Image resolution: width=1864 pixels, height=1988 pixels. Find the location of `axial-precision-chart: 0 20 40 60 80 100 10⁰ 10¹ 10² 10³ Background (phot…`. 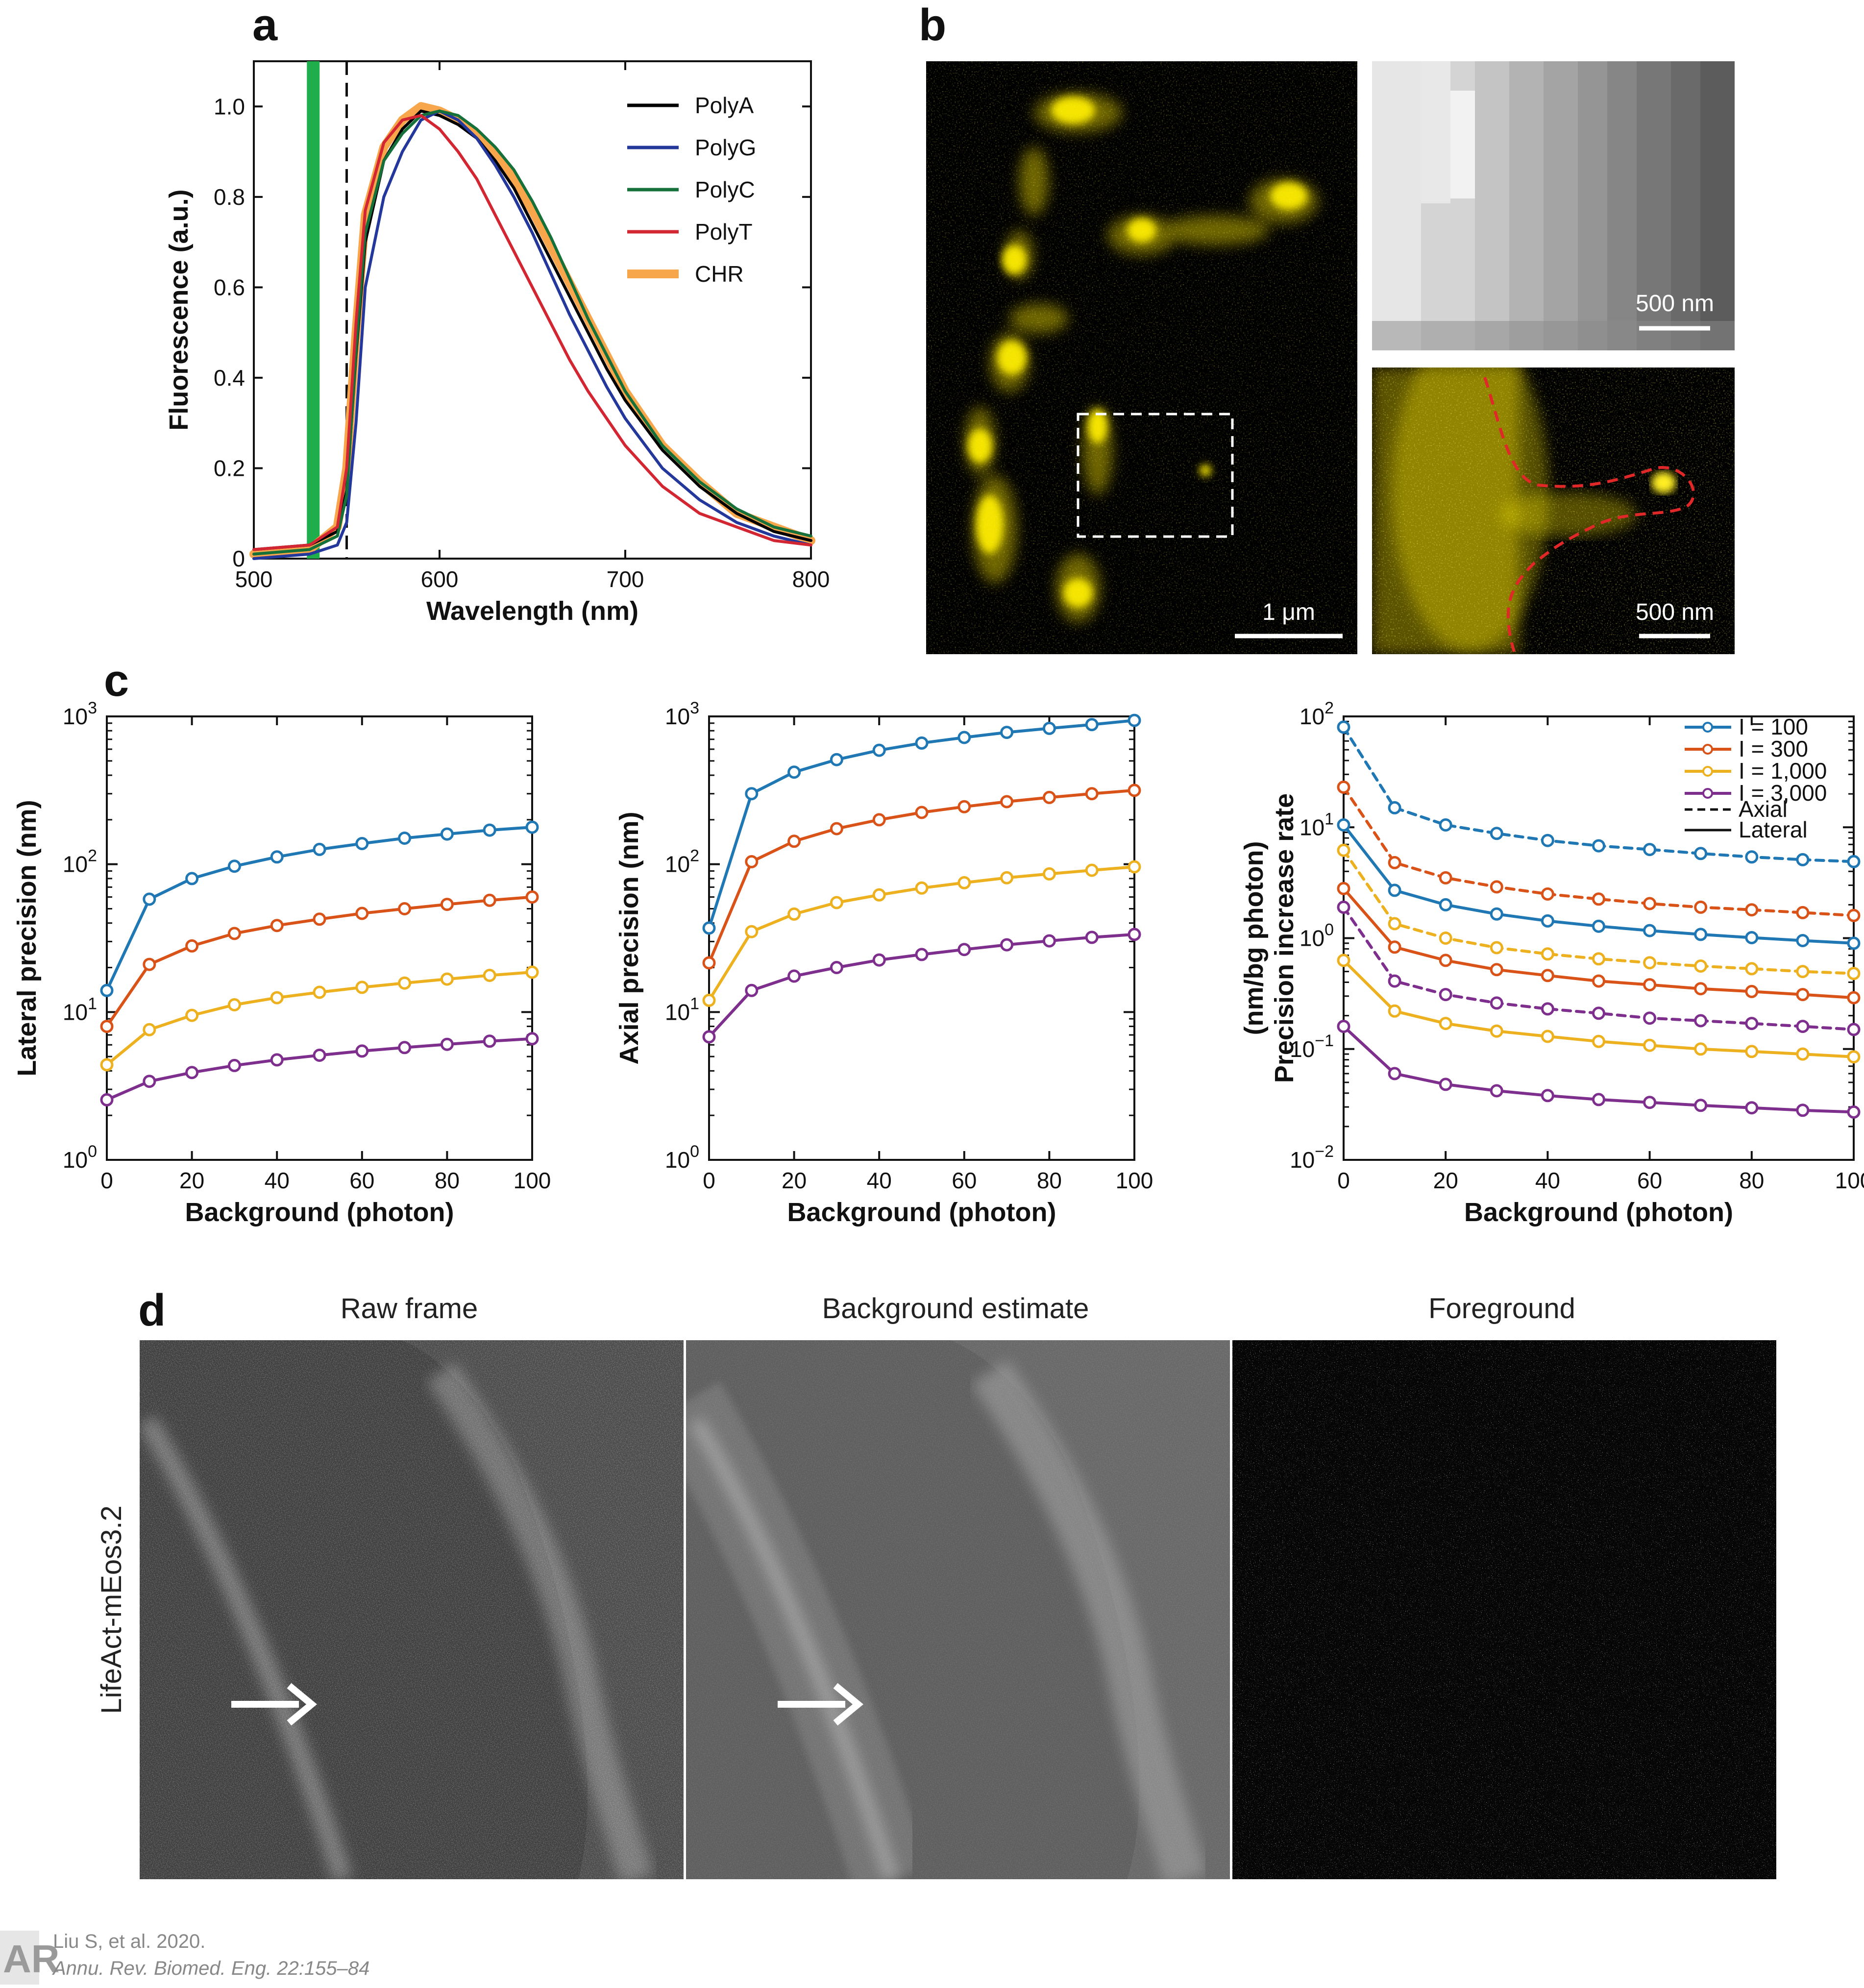

axial-precision-chart: 0 20 40 60 80 100 10⁰ 10¹ 10² 10³ Background (phot… is located at coordinates (883, 963).